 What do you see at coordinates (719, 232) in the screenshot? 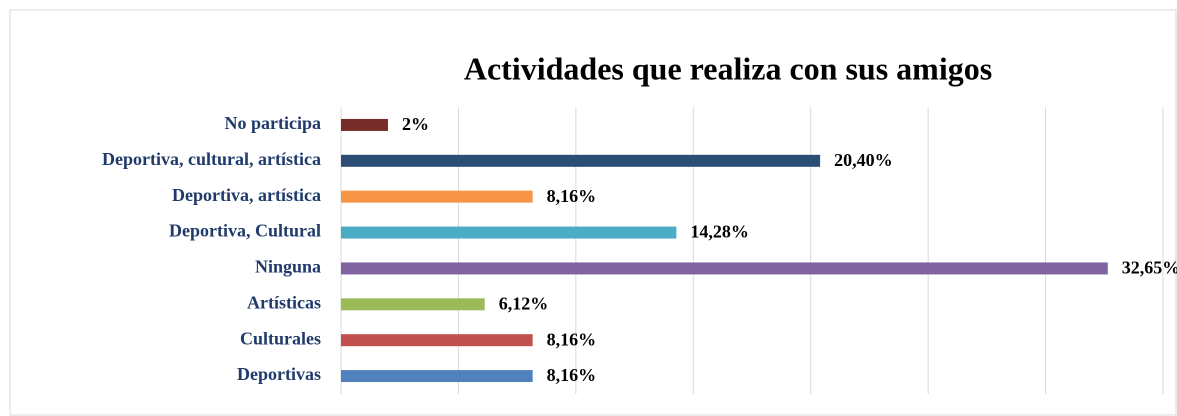
I see `value-label: 14,28%` at bounding box center [719, 232].